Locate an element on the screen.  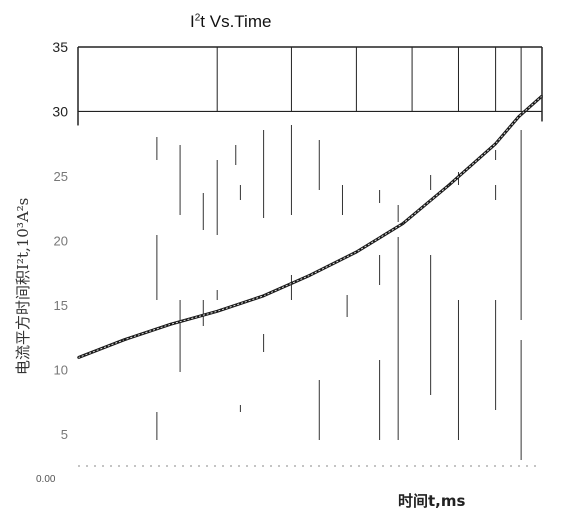
y-tick-label: 5 is located at coordinates (64, 434).